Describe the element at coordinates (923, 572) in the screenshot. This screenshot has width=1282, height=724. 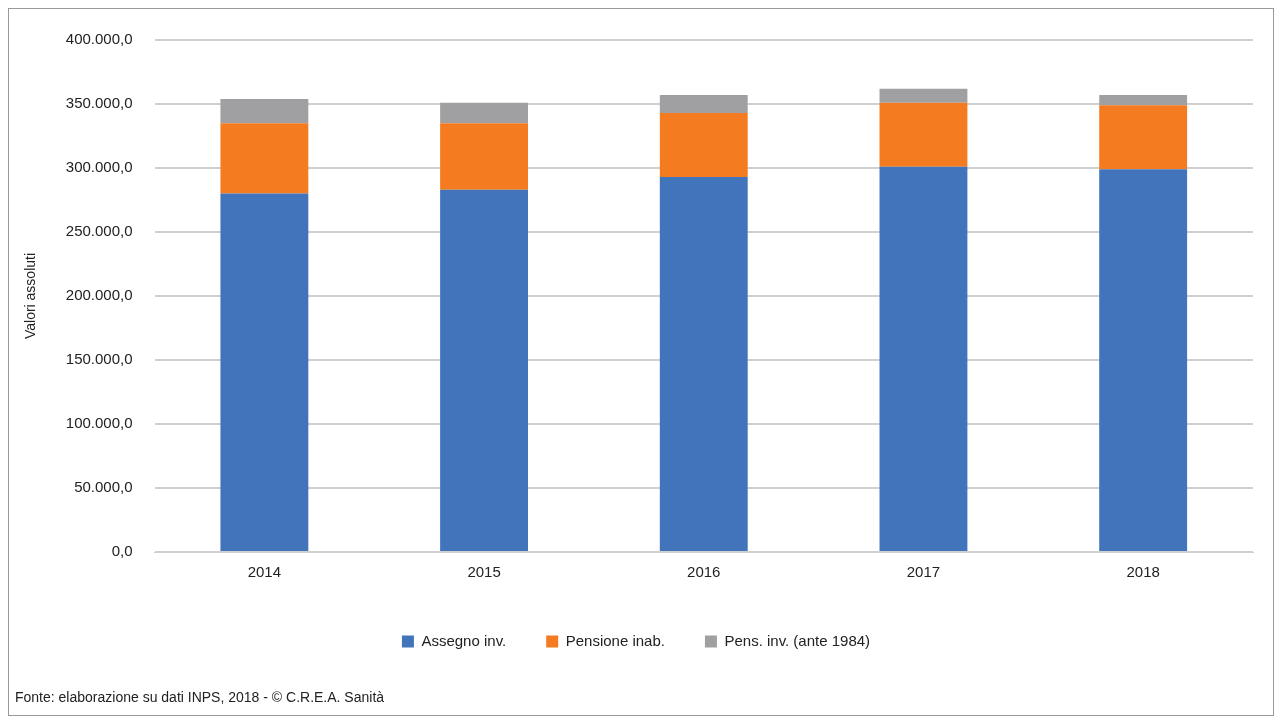
I see `x-tick-label: 2017` at that location.